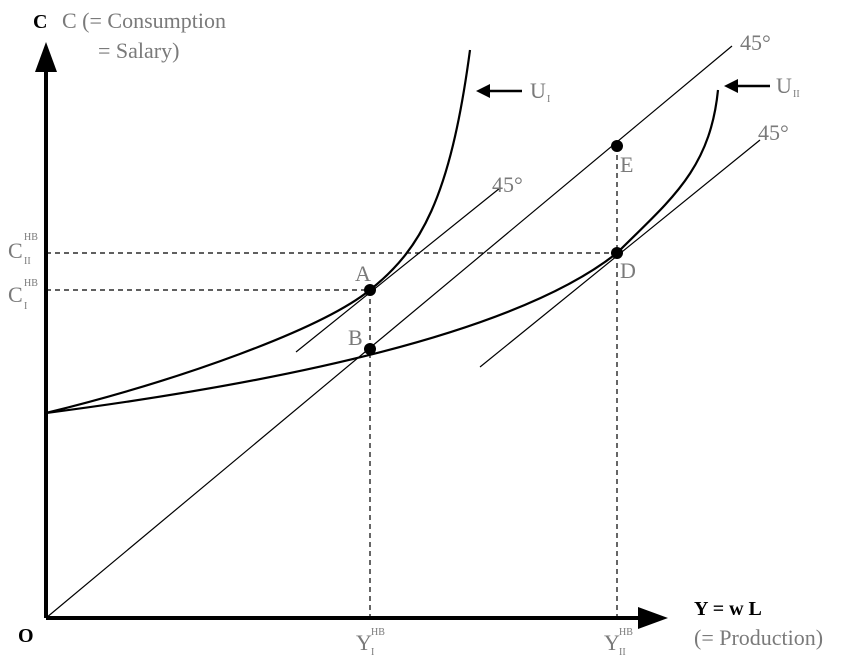 Image resolution: width=848 pixels, height=658 pixels. What do you see at coordinates (372, 652) in the screenshot?
I see `tick-y1-sub: I` at bounding box center [372, 652].